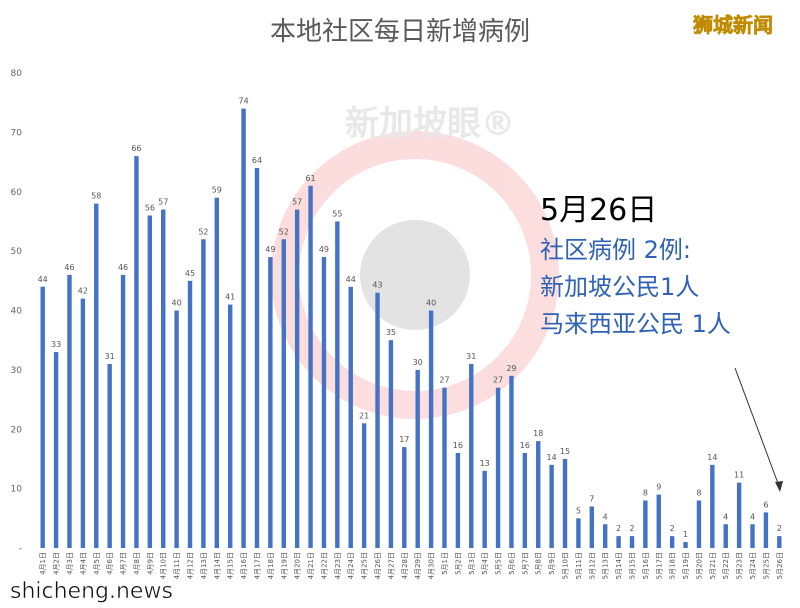 The width and height of the screenshot is (800, 608). Describe the element at coordinates (632, 565) in the screenshot. I see `x-tick-label: 5月15日` at that location.